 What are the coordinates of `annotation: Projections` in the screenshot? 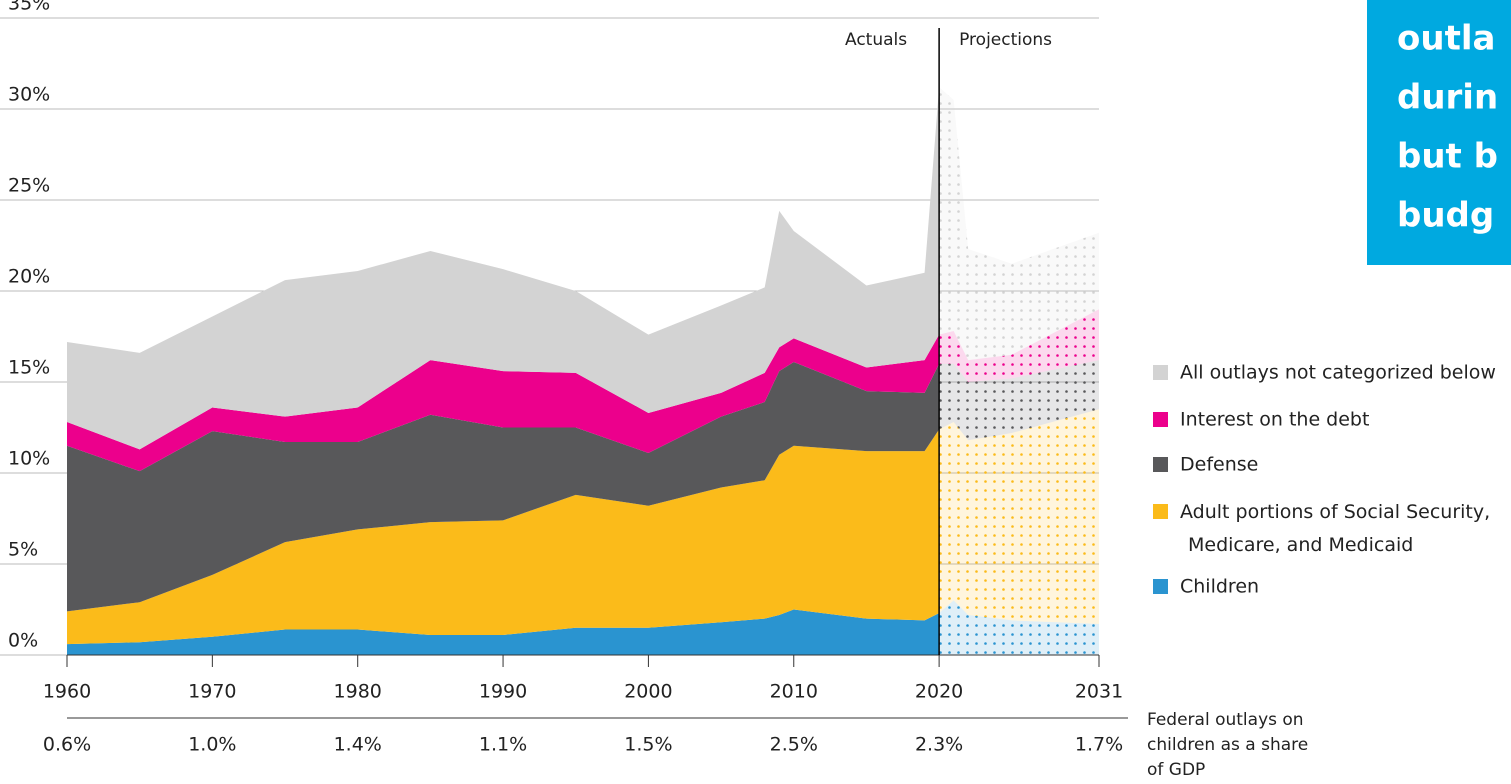 It's located at (1005, 40).